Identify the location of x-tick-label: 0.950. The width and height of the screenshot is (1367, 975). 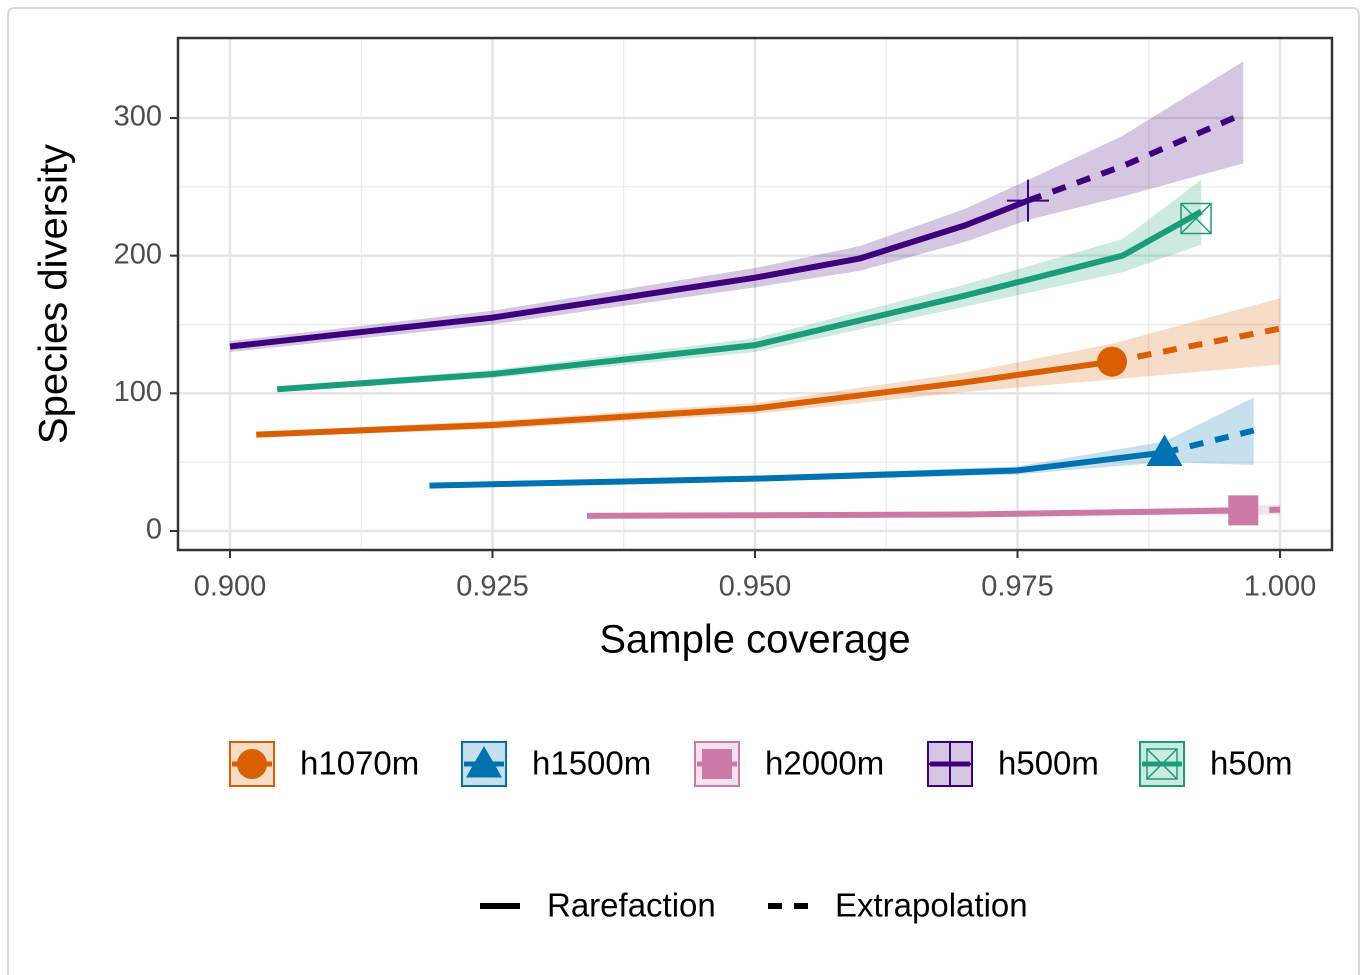
(755, 587).